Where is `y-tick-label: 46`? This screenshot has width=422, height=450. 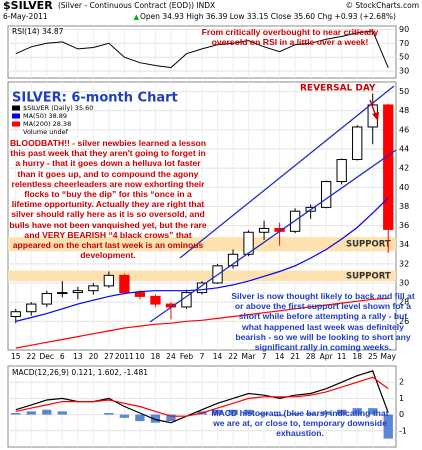 y-tick-label: 46 is located at coordinates (404, 129).